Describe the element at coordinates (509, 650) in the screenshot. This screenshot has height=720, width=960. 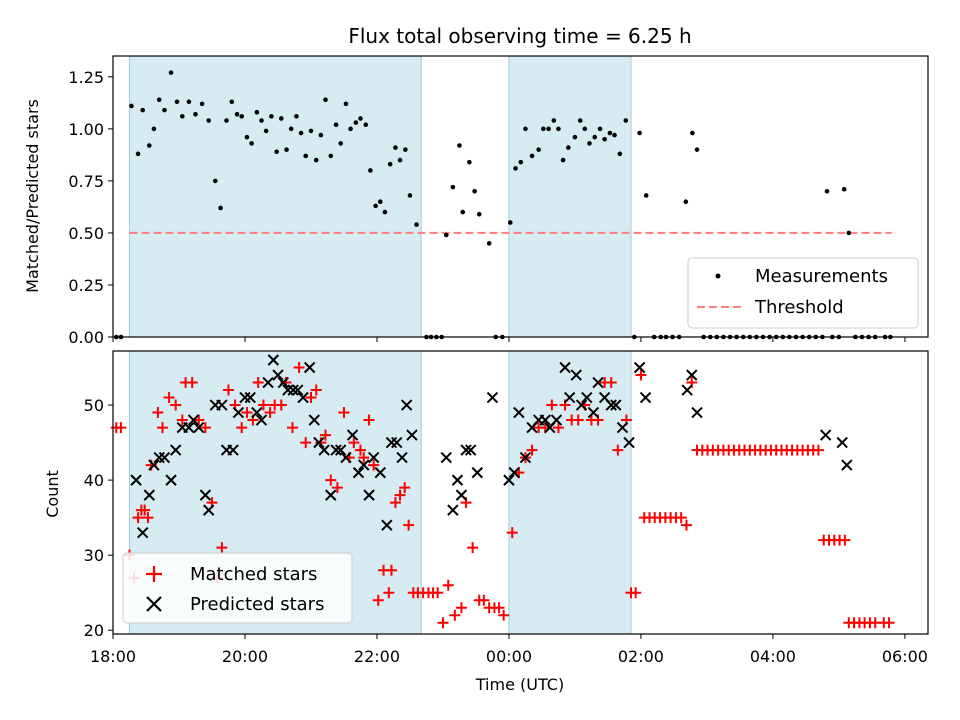
I see `bottom-x-ticks: 18:00 20:00 22:00 00:00 02:00 04:00 06:00` at that location.